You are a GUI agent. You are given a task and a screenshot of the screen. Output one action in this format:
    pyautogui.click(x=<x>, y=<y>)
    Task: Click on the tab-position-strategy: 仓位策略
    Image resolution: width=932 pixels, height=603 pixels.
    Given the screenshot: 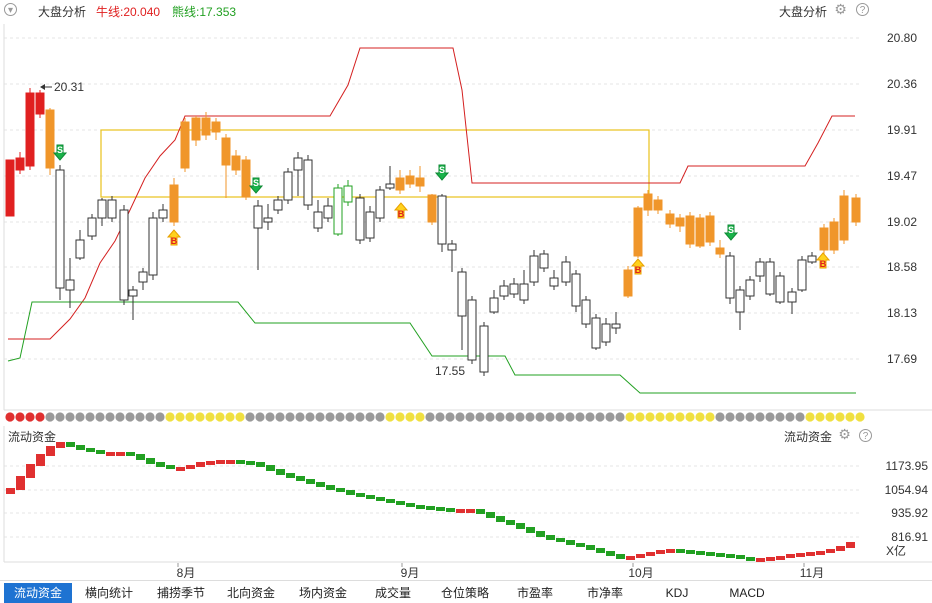 What is the action you would take?
    pyautogui.click(x=464, y=593)
    